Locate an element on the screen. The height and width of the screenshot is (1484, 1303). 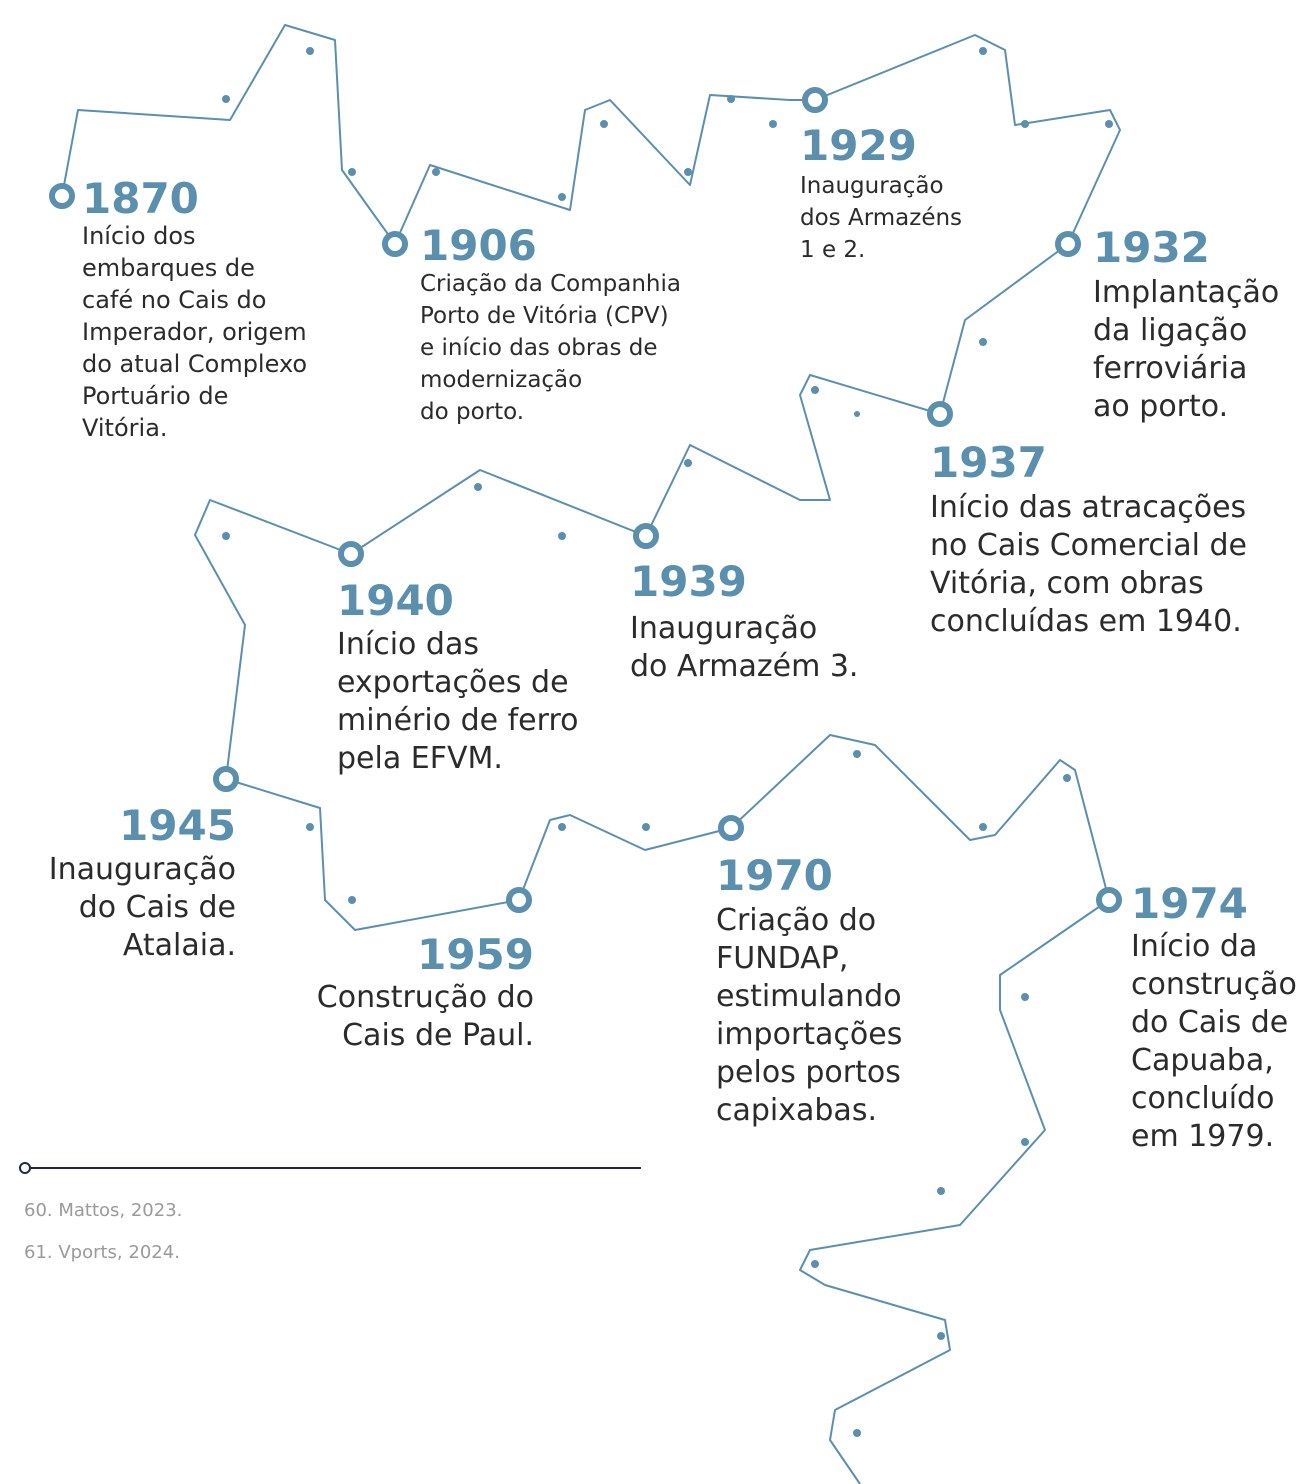
footnote: 61. Vports, 2024. is located at coordinates (102, 1252).